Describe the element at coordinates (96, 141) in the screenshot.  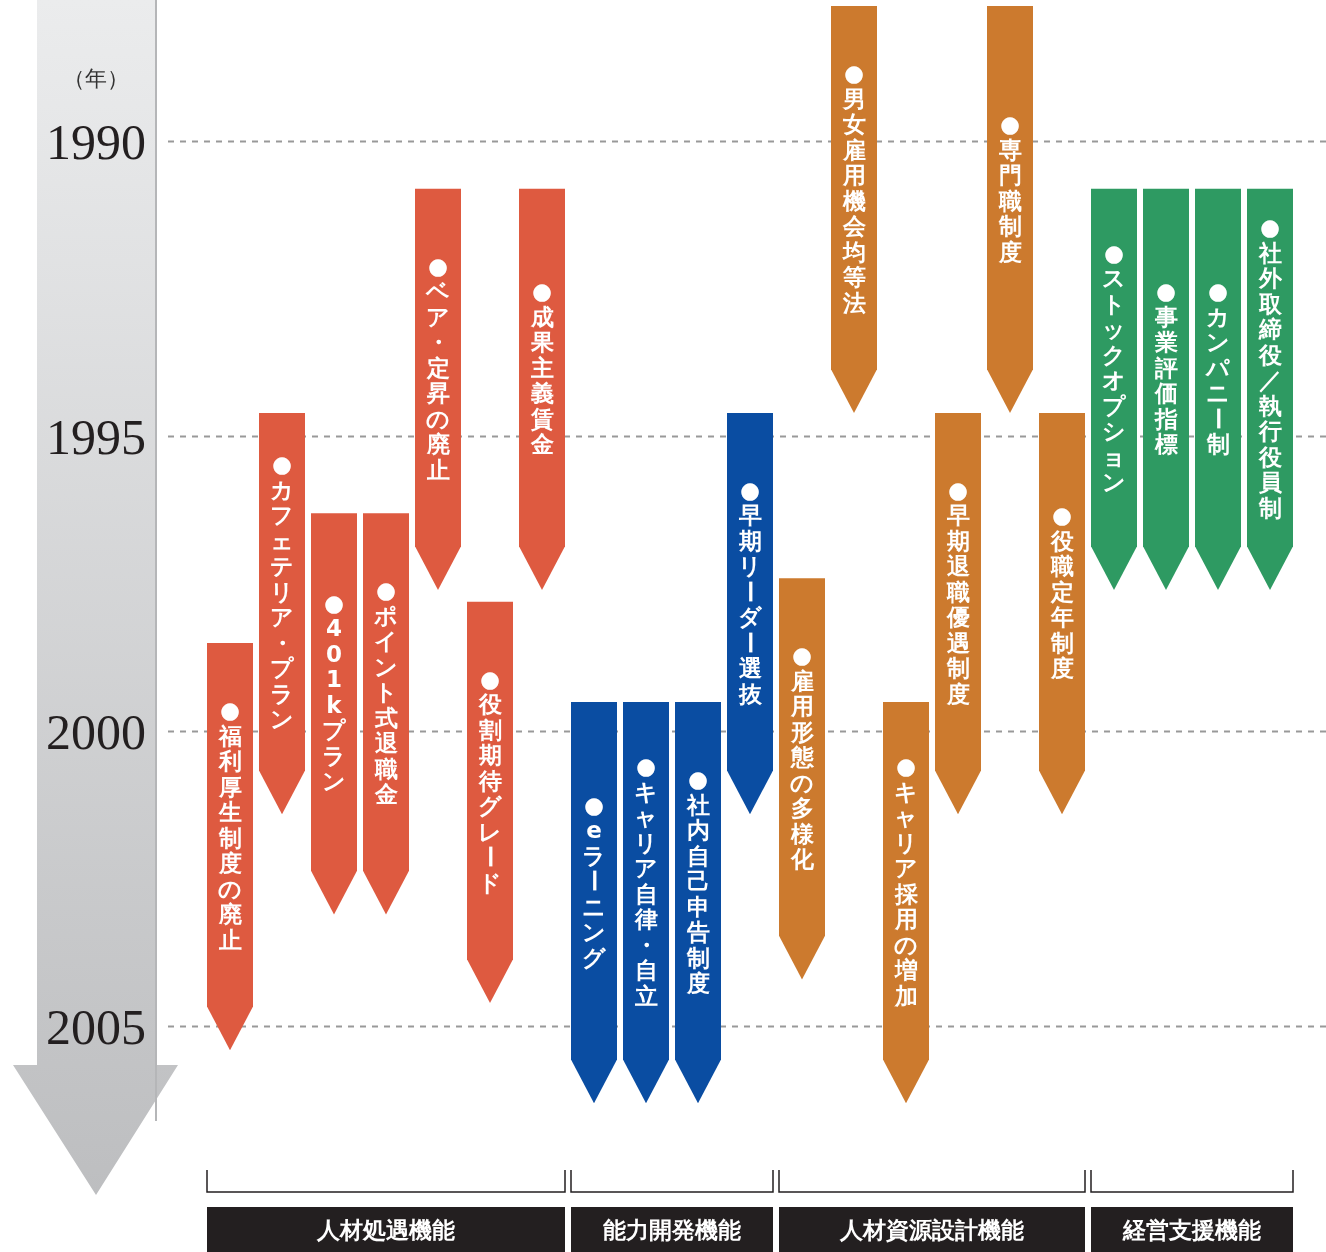
I see `y-tick-label: 1990` at that location.